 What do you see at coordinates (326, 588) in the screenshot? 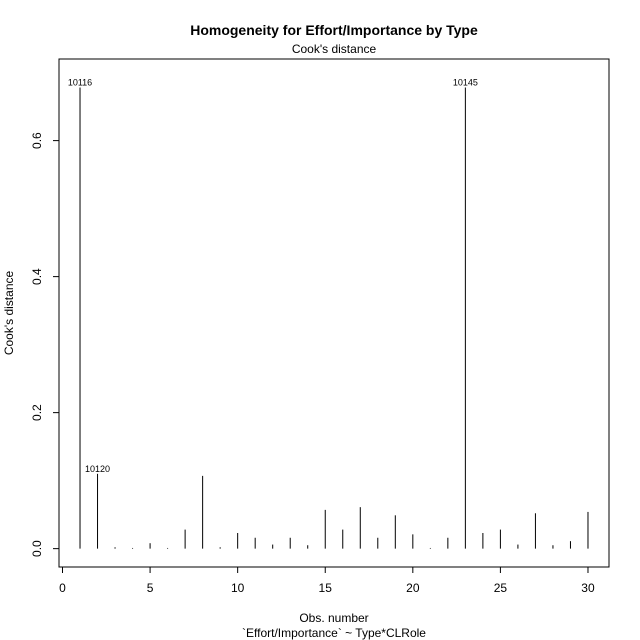
I see `x-tick-label: 15` at bounding box center [326, 588].